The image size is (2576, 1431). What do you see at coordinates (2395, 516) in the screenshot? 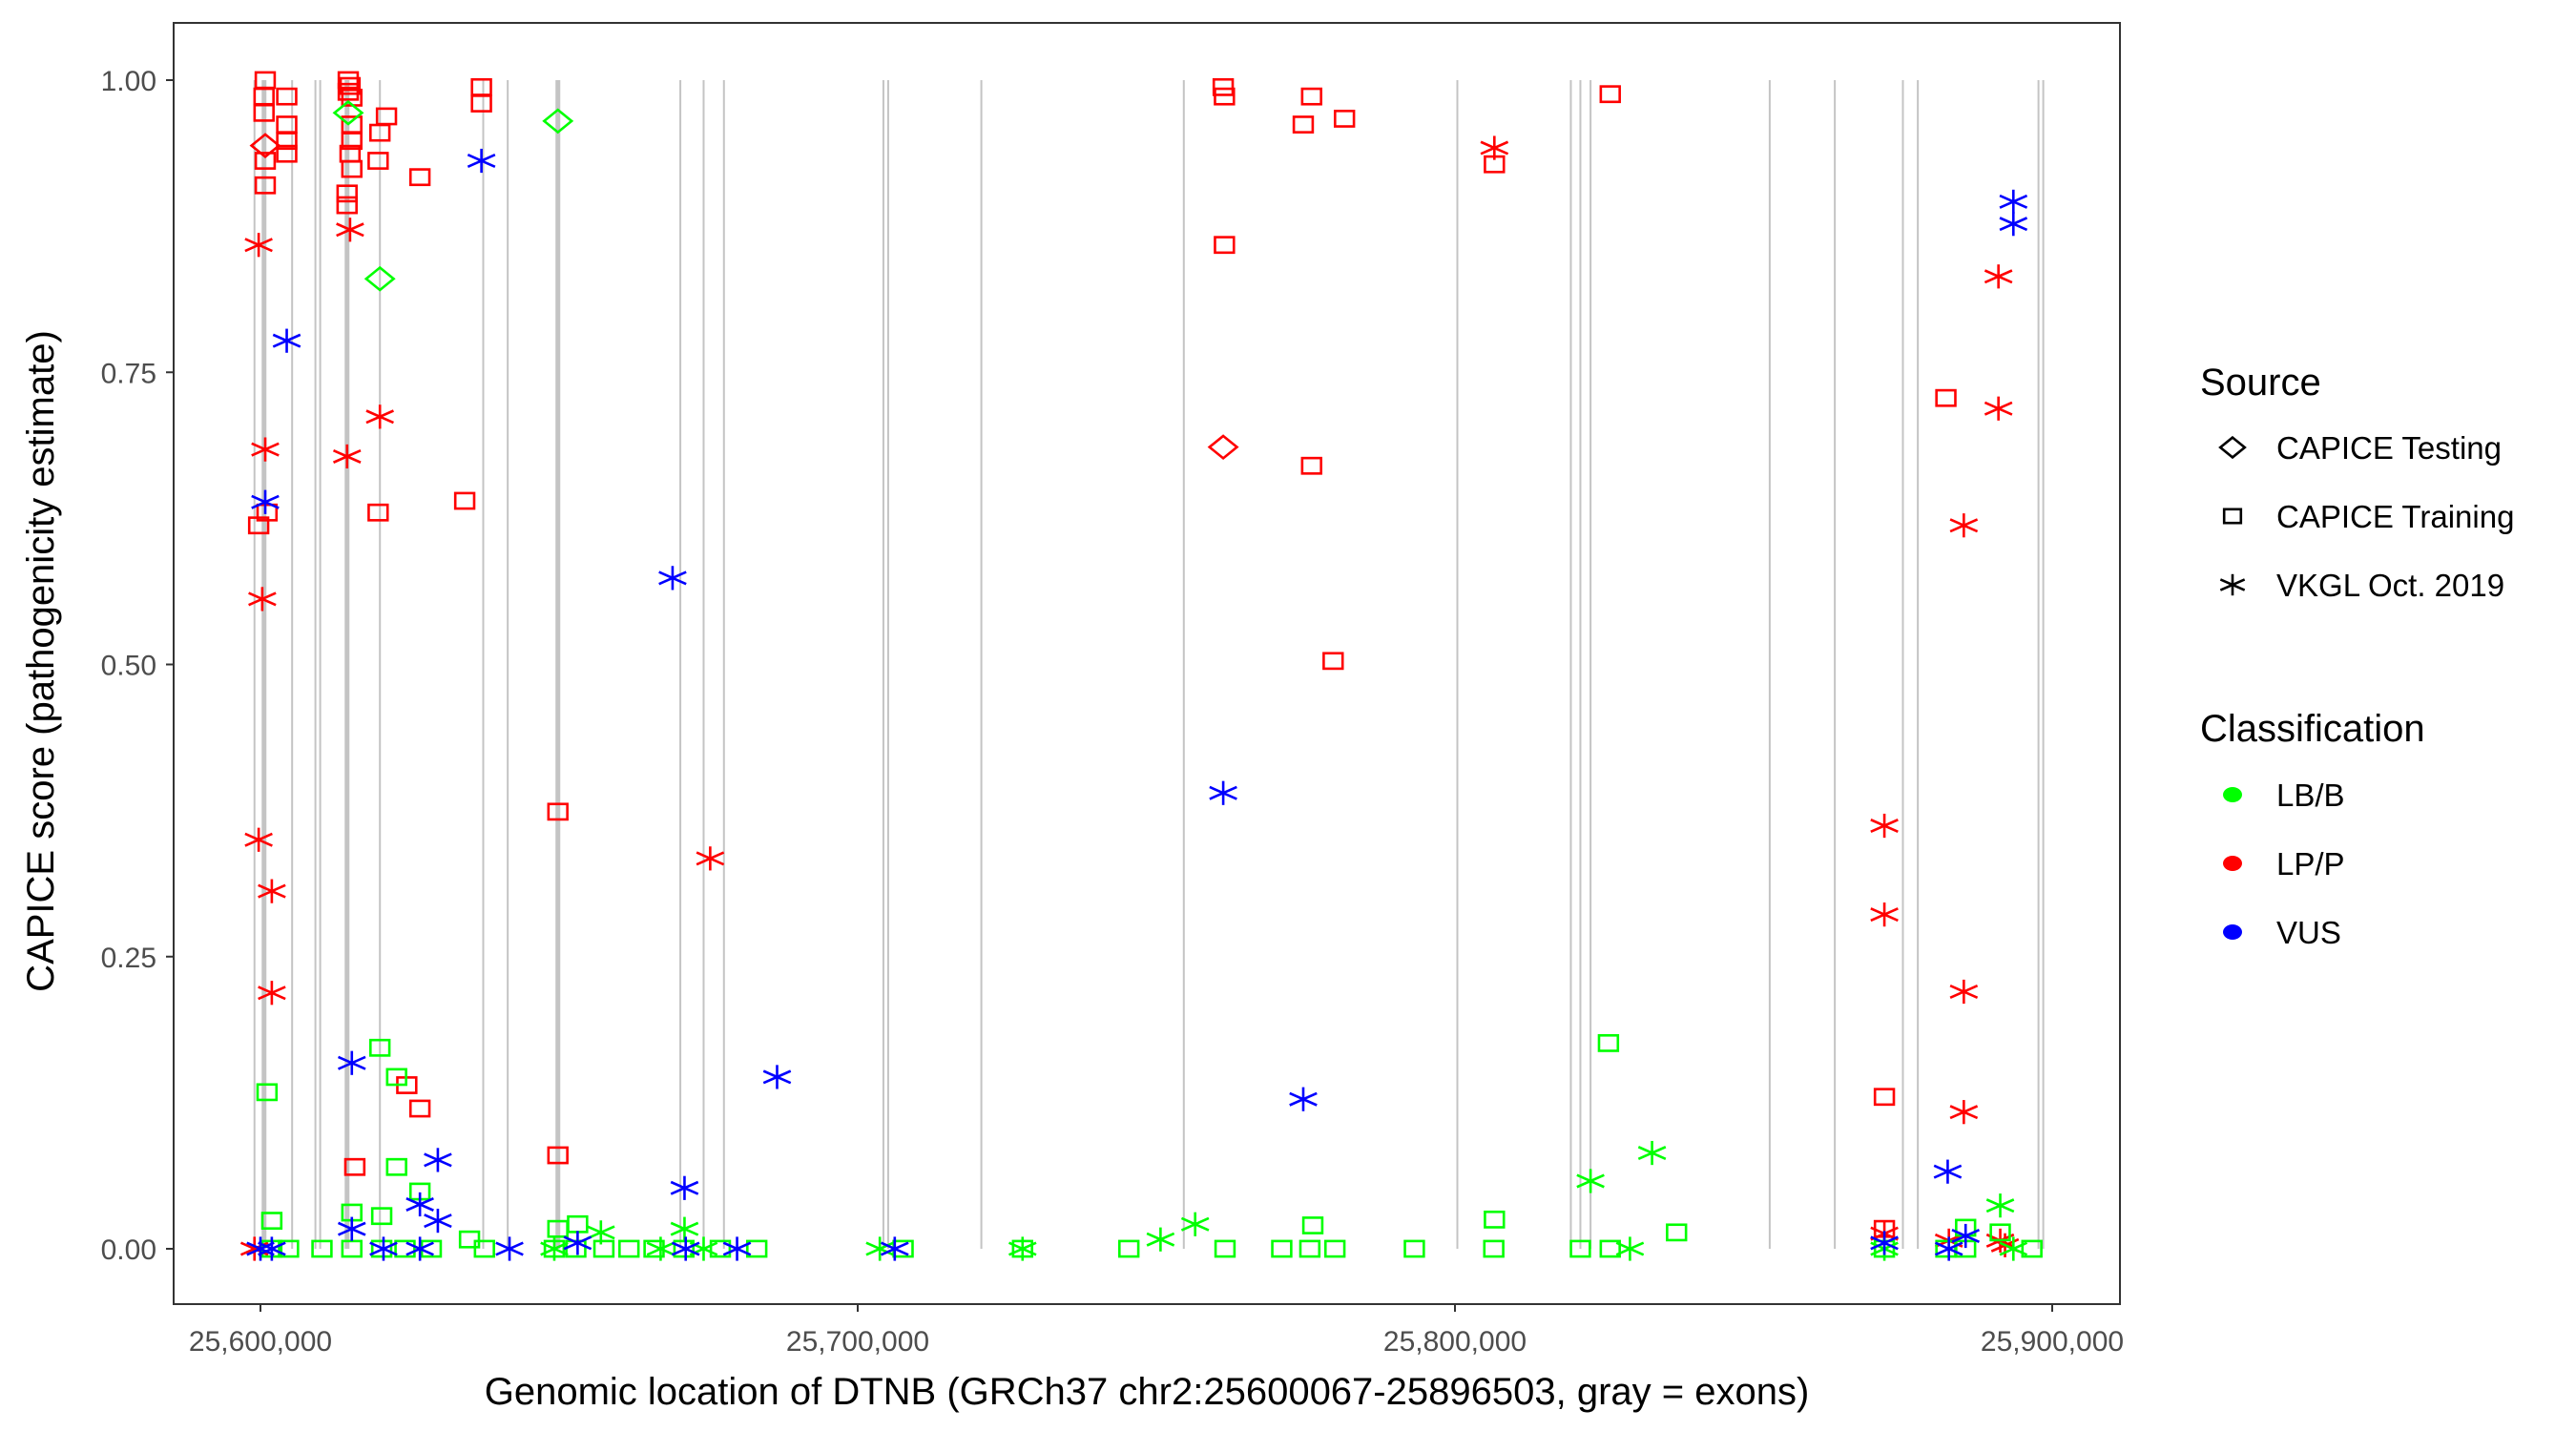
I see `legend-source-label: CAPICE Training` at bounding box center [2395, 516].